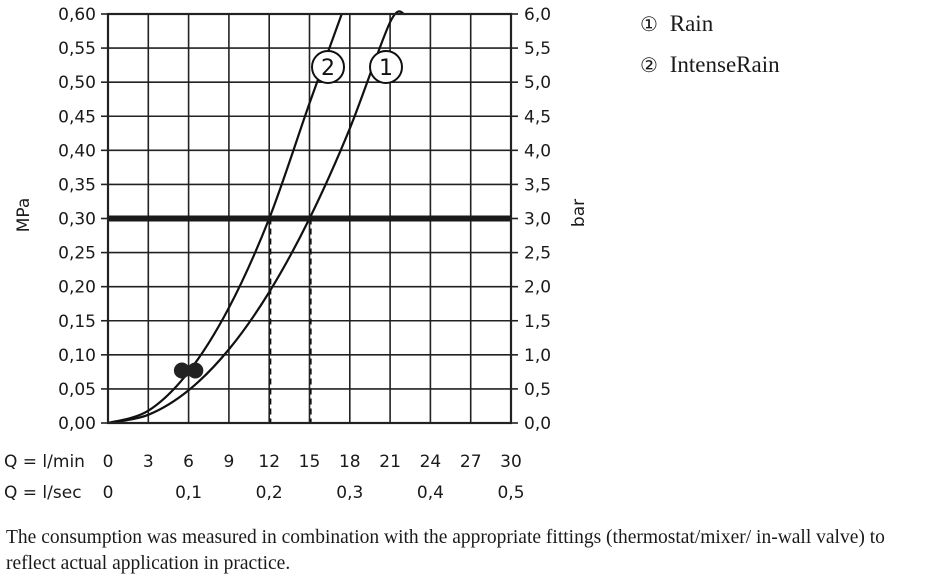  What do you see at coordinates (431, 462) in the screenshot?
I see `x-tick-label-lmin: 24` at bounding box center [431, 462].